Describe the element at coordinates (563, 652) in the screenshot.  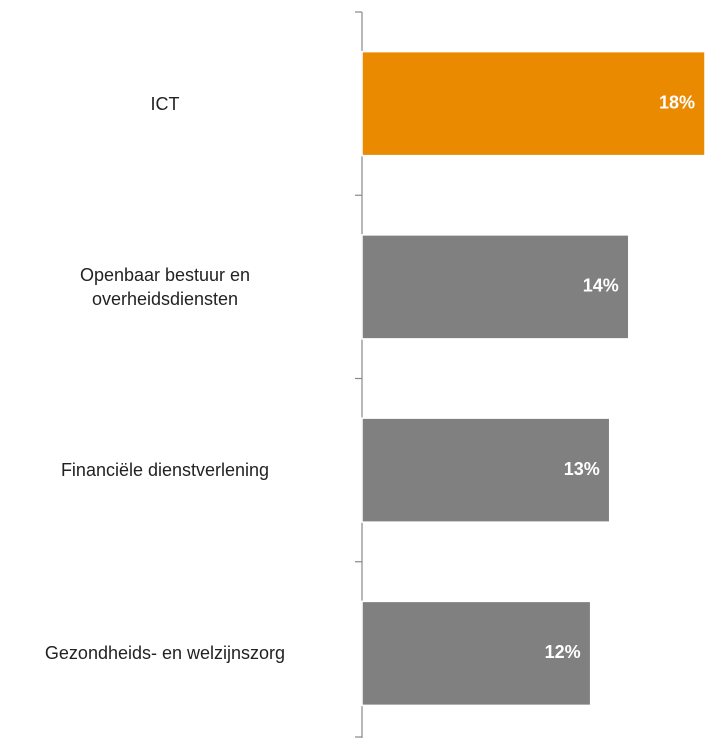
I see `value-label: 12%` at that location.